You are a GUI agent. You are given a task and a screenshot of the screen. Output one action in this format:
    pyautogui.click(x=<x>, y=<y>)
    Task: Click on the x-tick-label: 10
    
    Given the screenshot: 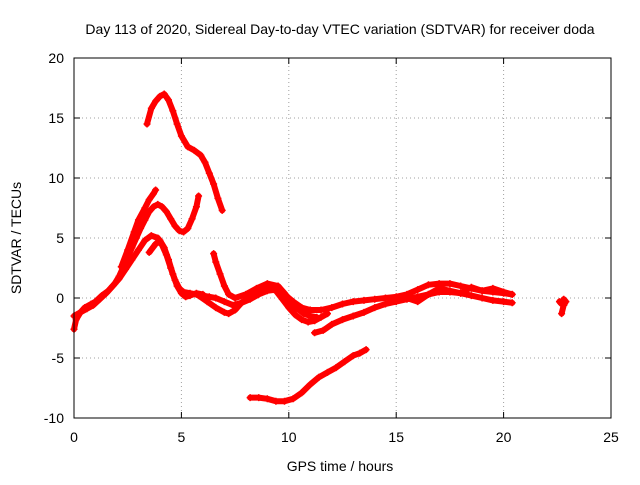 What is the action you would take?
    pyautogui.click(x=289, y=437)
    